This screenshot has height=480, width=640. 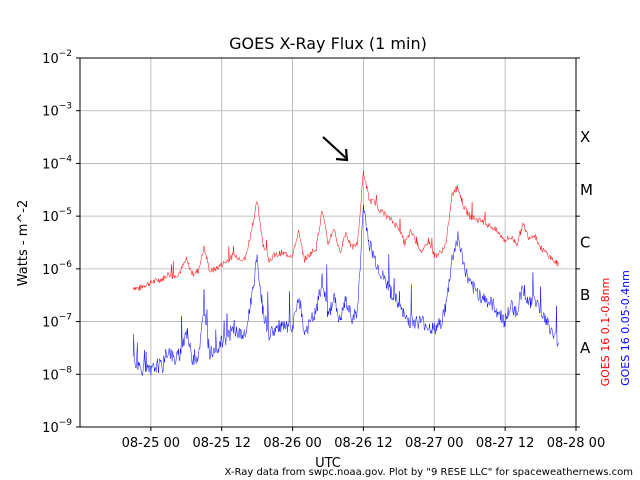 What do you see at coordinates (605, 332) in the screenshot?
I see `legend-long-channel: GOES 16 0.1-0.8nm` at bounding box center [605, 332].